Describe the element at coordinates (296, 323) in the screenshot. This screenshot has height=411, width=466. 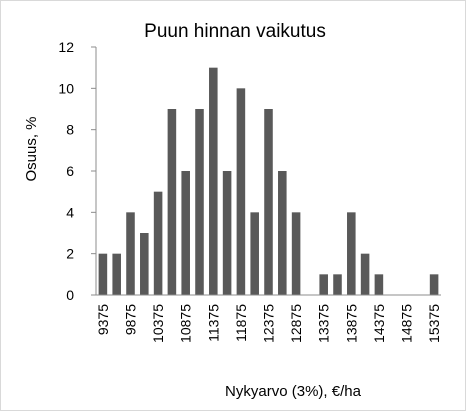
I see `x-tick-label: 12875` at that location.